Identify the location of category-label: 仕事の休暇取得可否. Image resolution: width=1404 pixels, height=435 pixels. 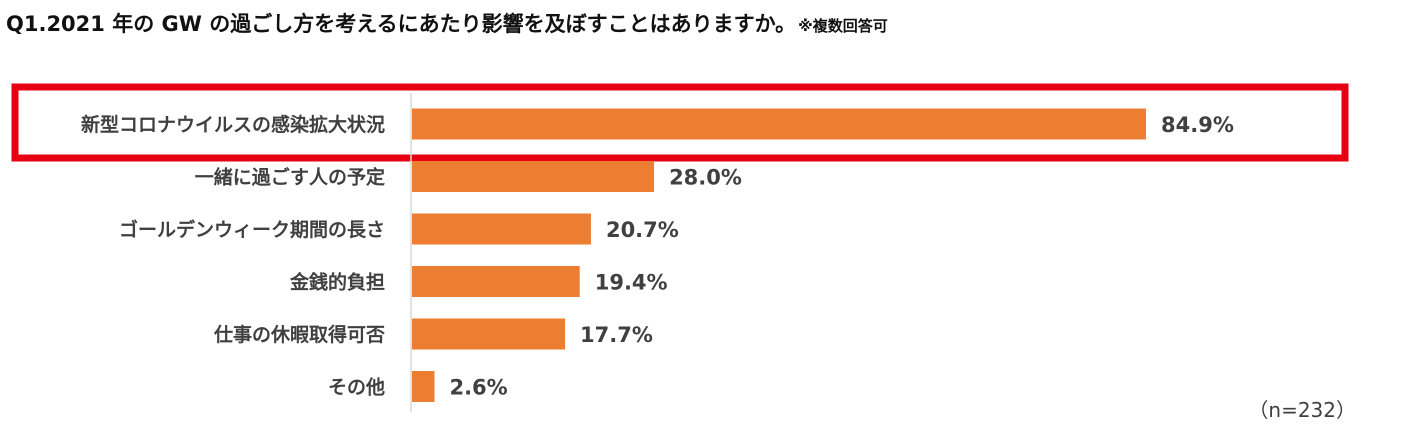
(299, 334).